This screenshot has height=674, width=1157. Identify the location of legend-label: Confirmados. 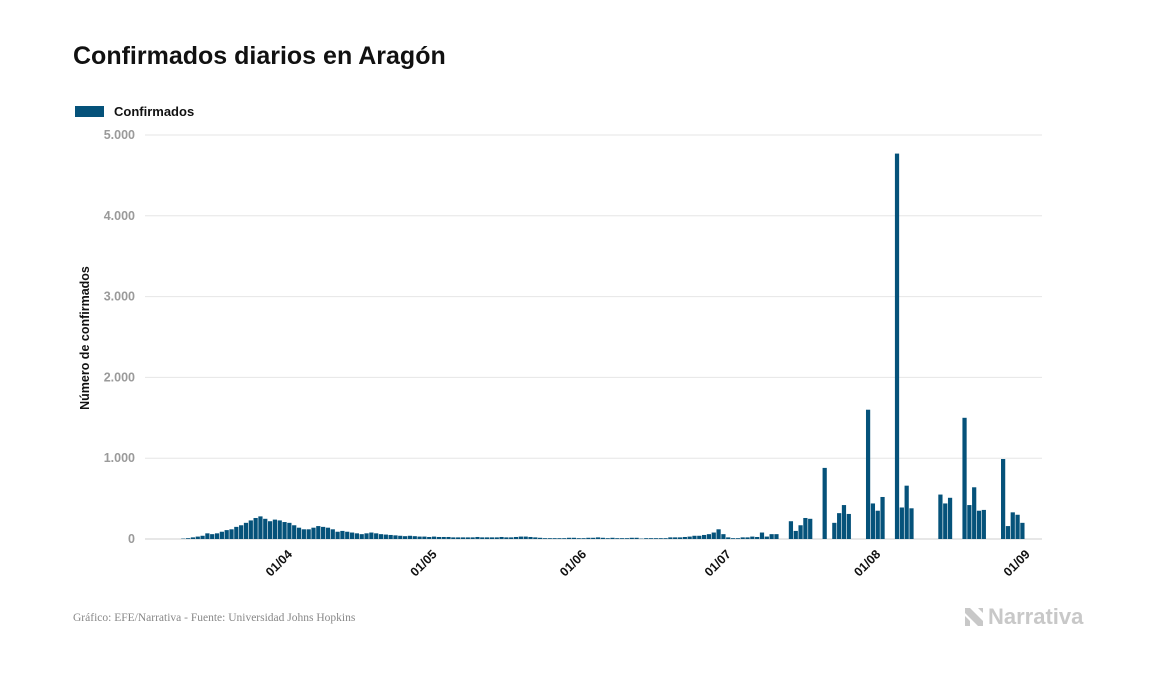
(154, 111).